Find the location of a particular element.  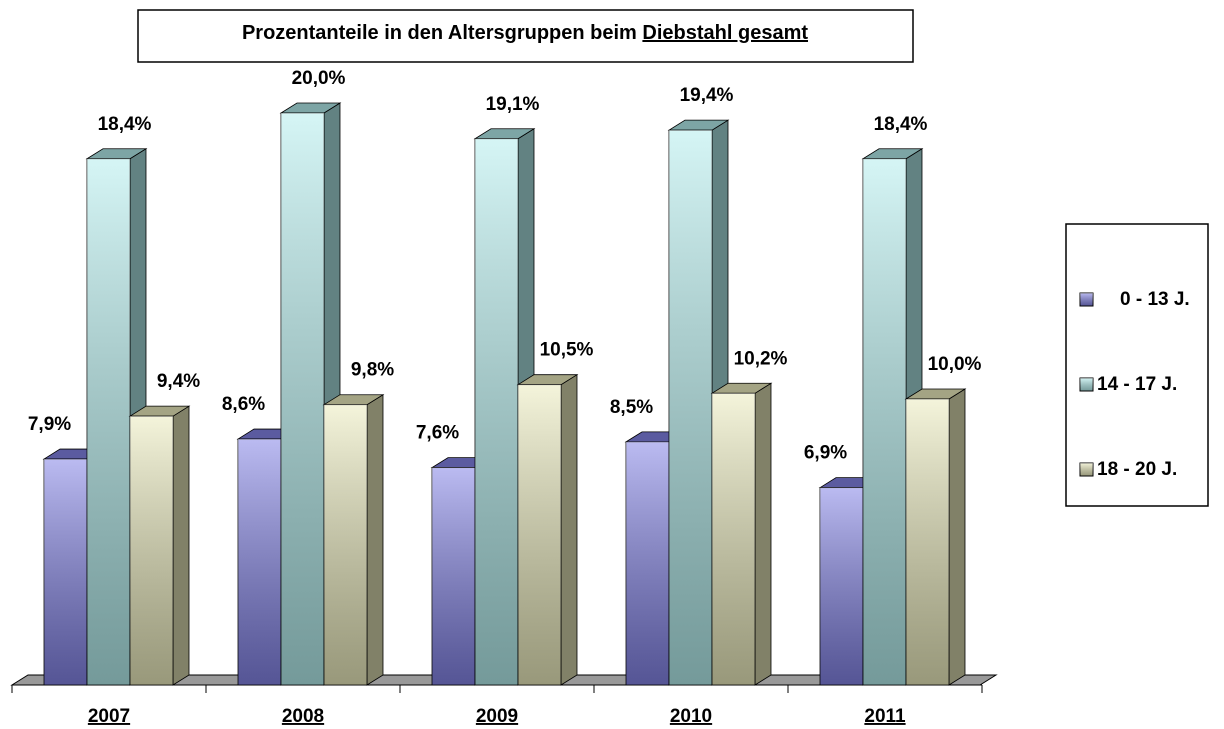

value-label: 9,4% is located at coordinates (178, 381).